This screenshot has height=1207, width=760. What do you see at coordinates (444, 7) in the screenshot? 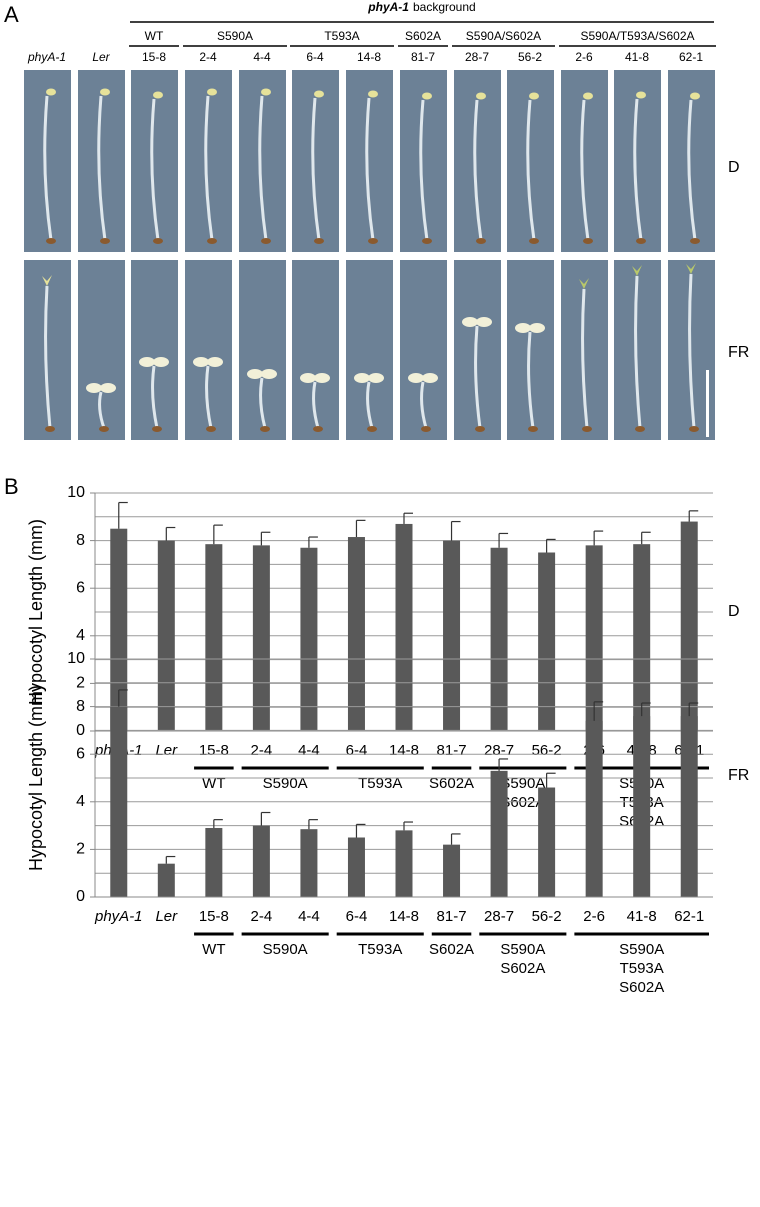
I see `background-text: background` at bounding box center [444, 7].